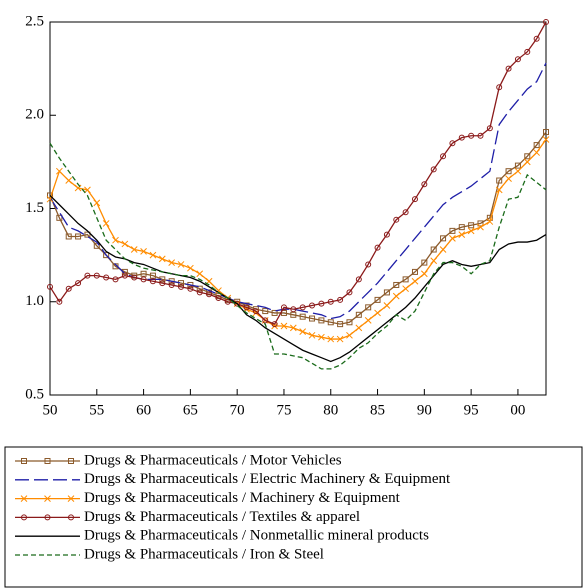  I want to click on legend-label: Drugs & Pharmaceuticals / Motor Vehicles, so click(213, 460).